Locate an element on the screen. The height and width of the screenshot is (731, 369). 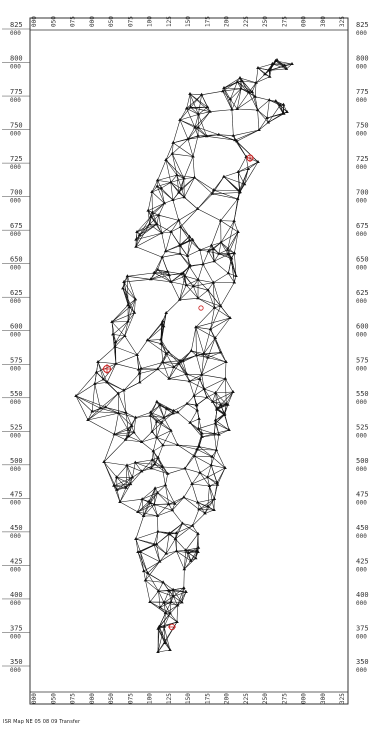
x-tick-label-bottom: 050 is located at coordinates (111, 698).